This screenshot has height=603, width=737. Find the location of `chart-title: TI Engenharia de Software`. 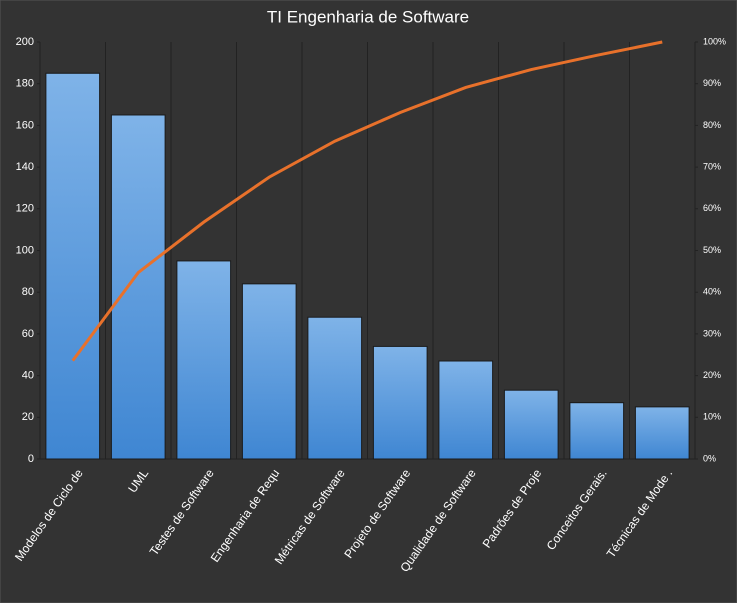

chart-title: TI Engenharia de Software is located at coordinates (368, 16).